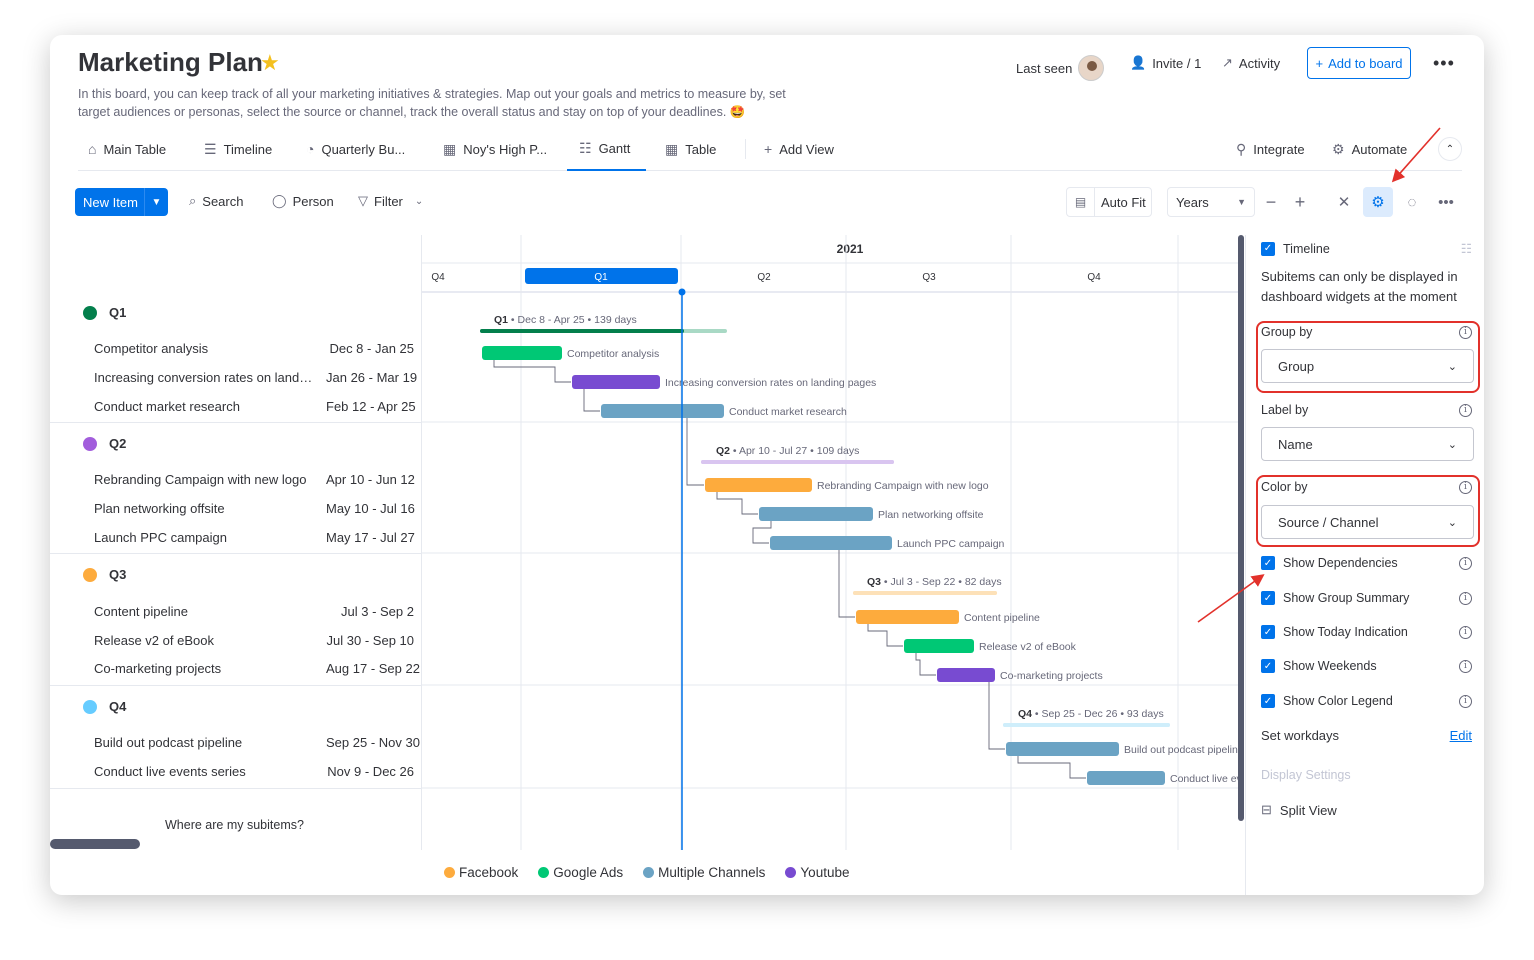 The image size is (1534, 960). Describe the element at coordinates (1300, 201) in the screenshot. I see `zoom-in-button: +` at that location.